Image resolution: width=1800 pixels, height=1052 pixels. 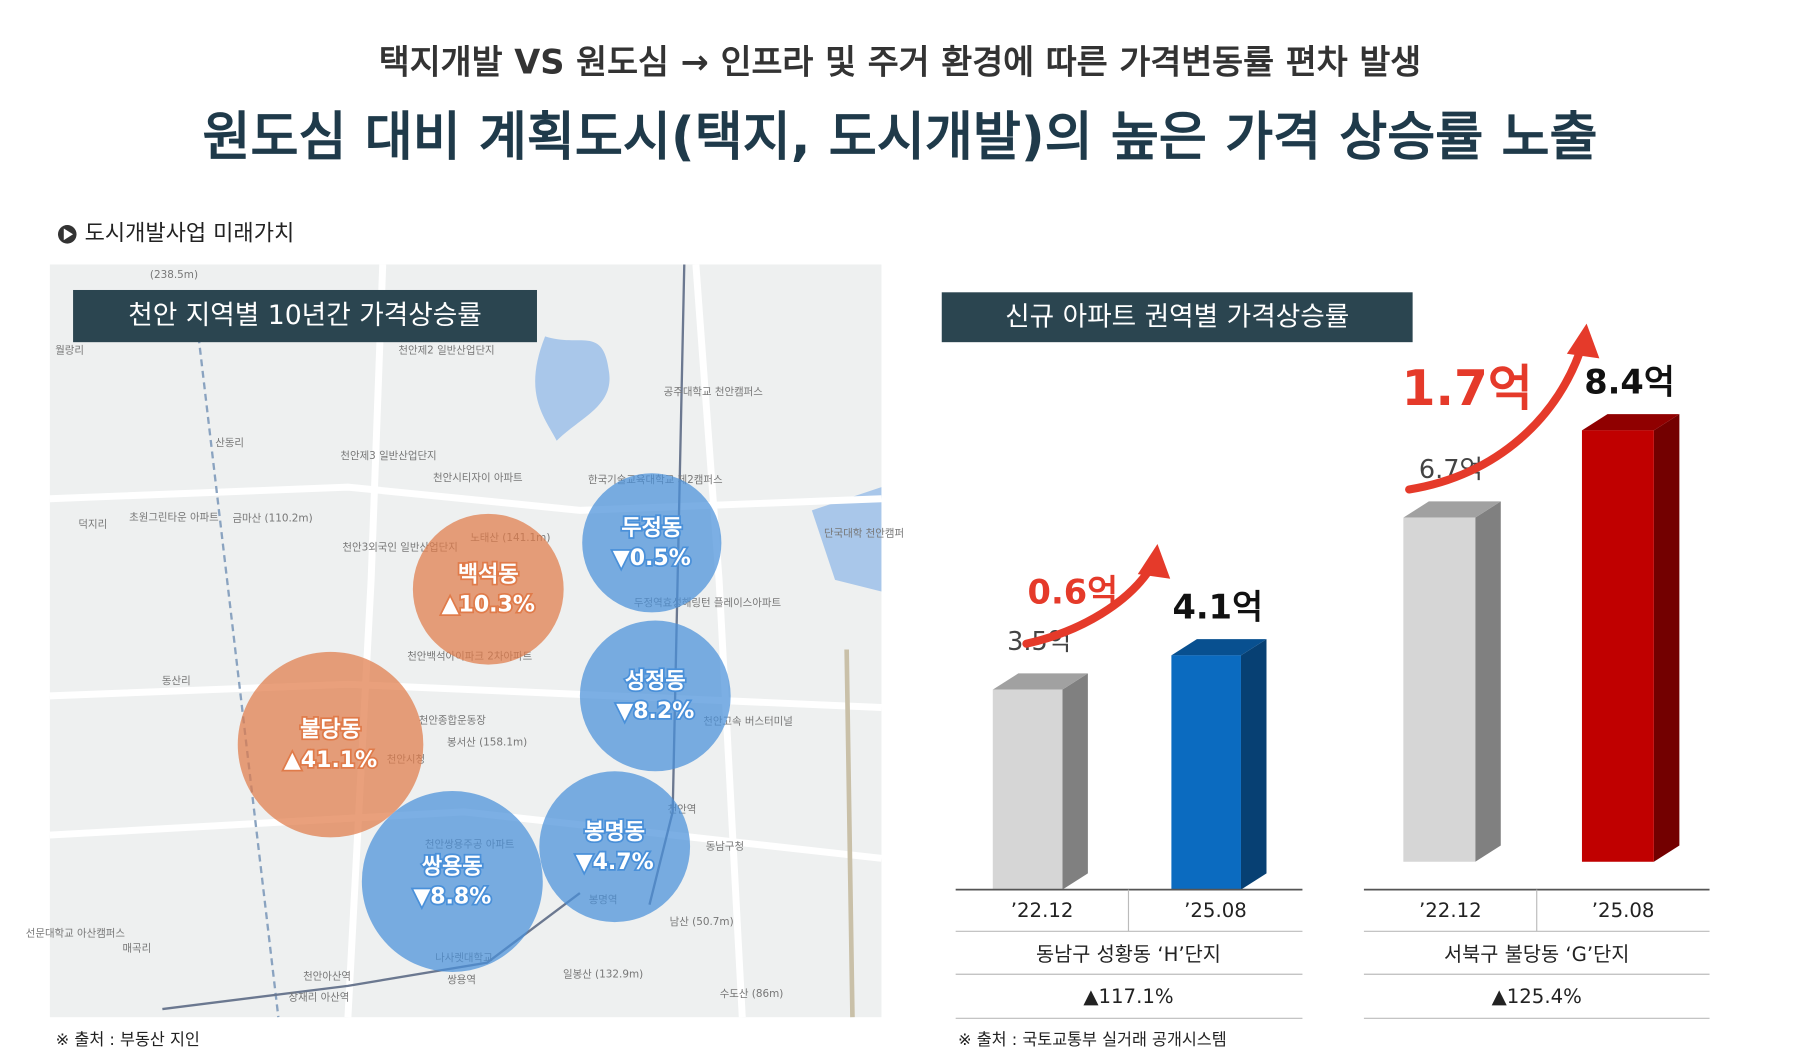 I want to click on charts-title-box, so click(x=1177, y=317).